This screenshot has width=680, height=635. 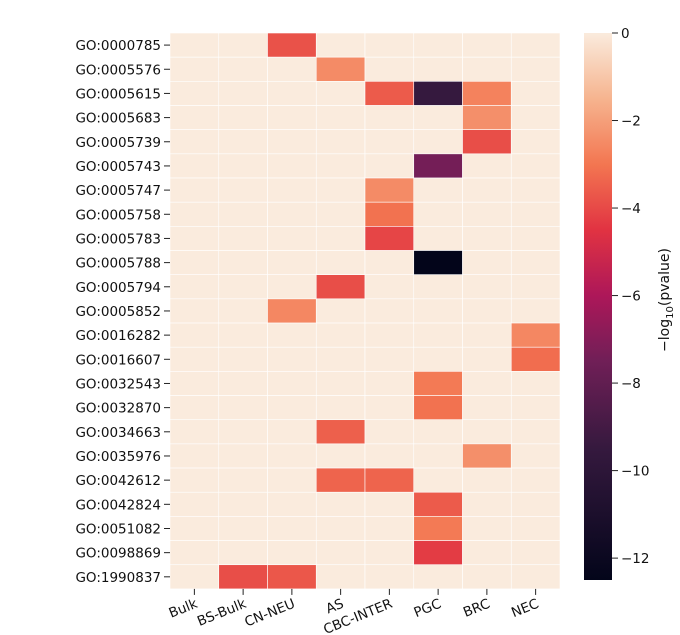 I want to click on x-tick-label: AS, so click(x=335, y=607).